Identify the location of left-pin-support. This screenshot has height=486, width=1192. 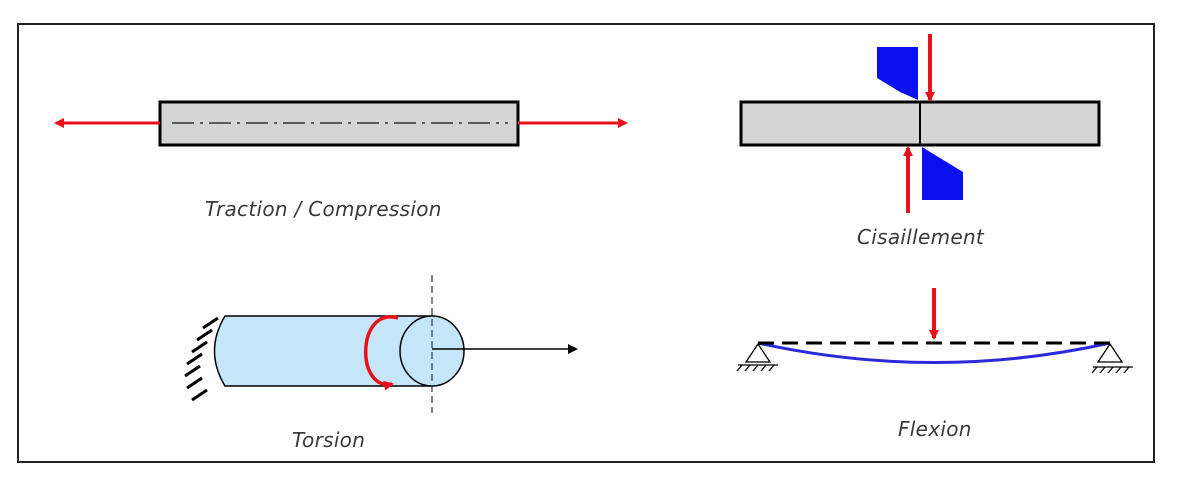
(757, 357).